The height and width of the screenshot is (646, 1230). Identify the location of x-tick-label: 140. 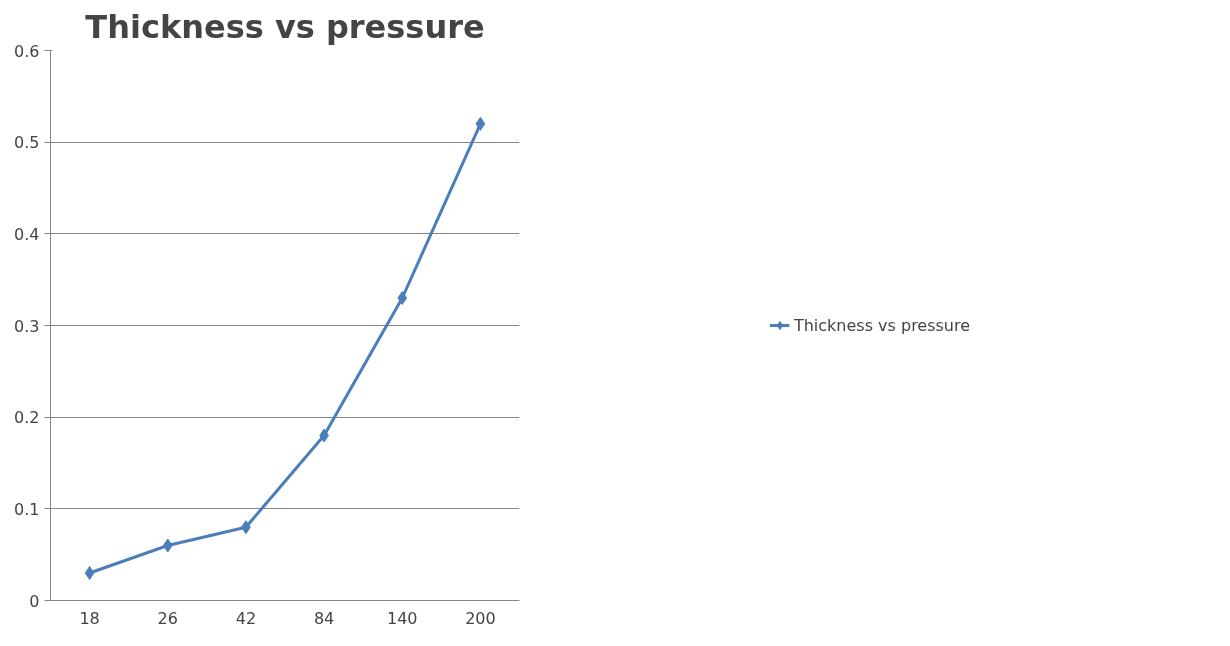
(402, 618).